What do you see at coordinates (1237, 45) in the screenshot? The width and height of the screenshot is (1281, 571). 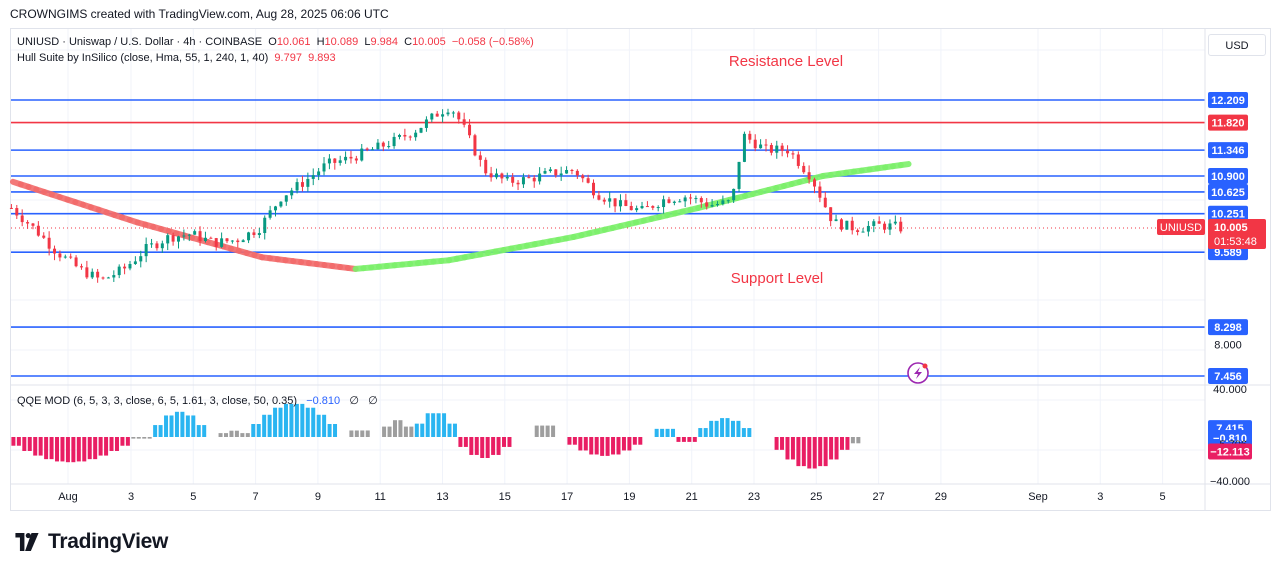 I see `currency-button: USD` at bounding box center [1237, 45].